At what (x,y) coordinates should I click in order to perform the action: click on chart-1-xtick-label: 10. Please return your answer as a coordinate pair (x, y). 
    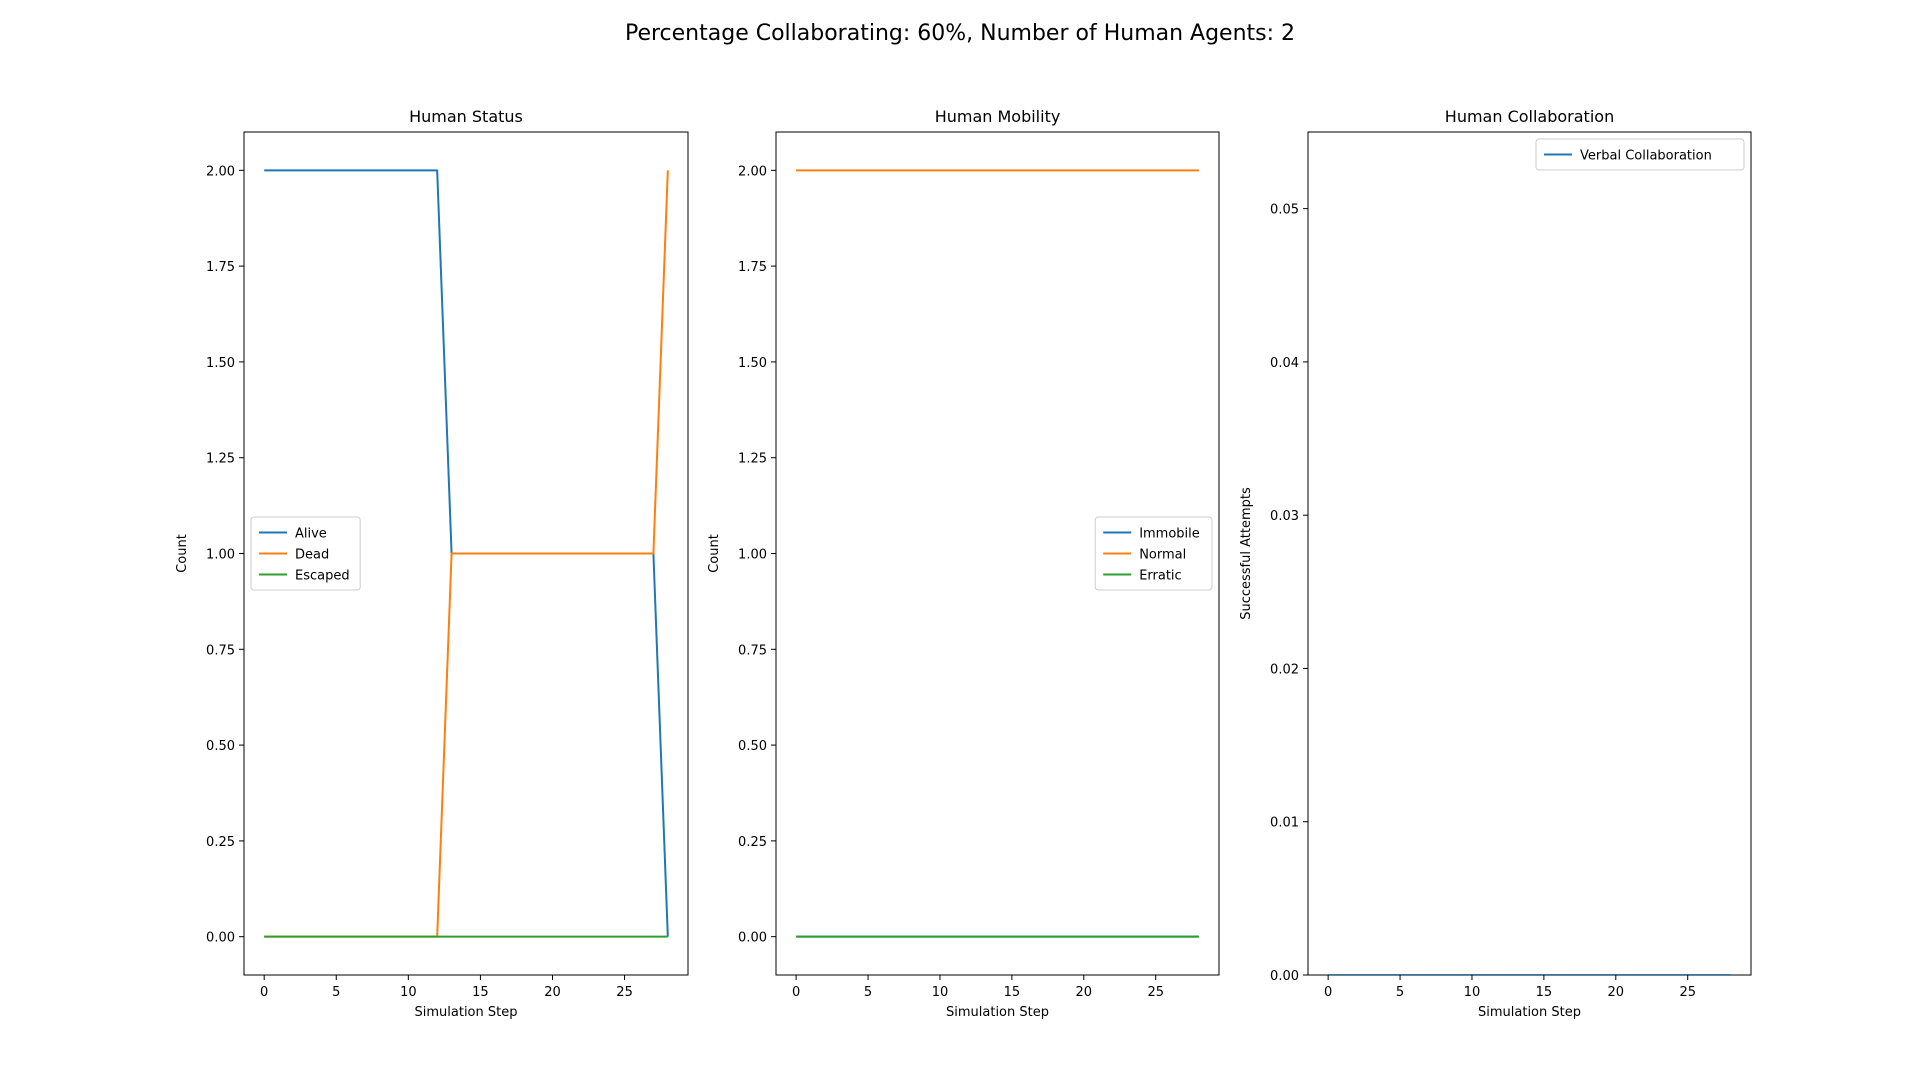
    Looking at the image, I should click on (408, 992).